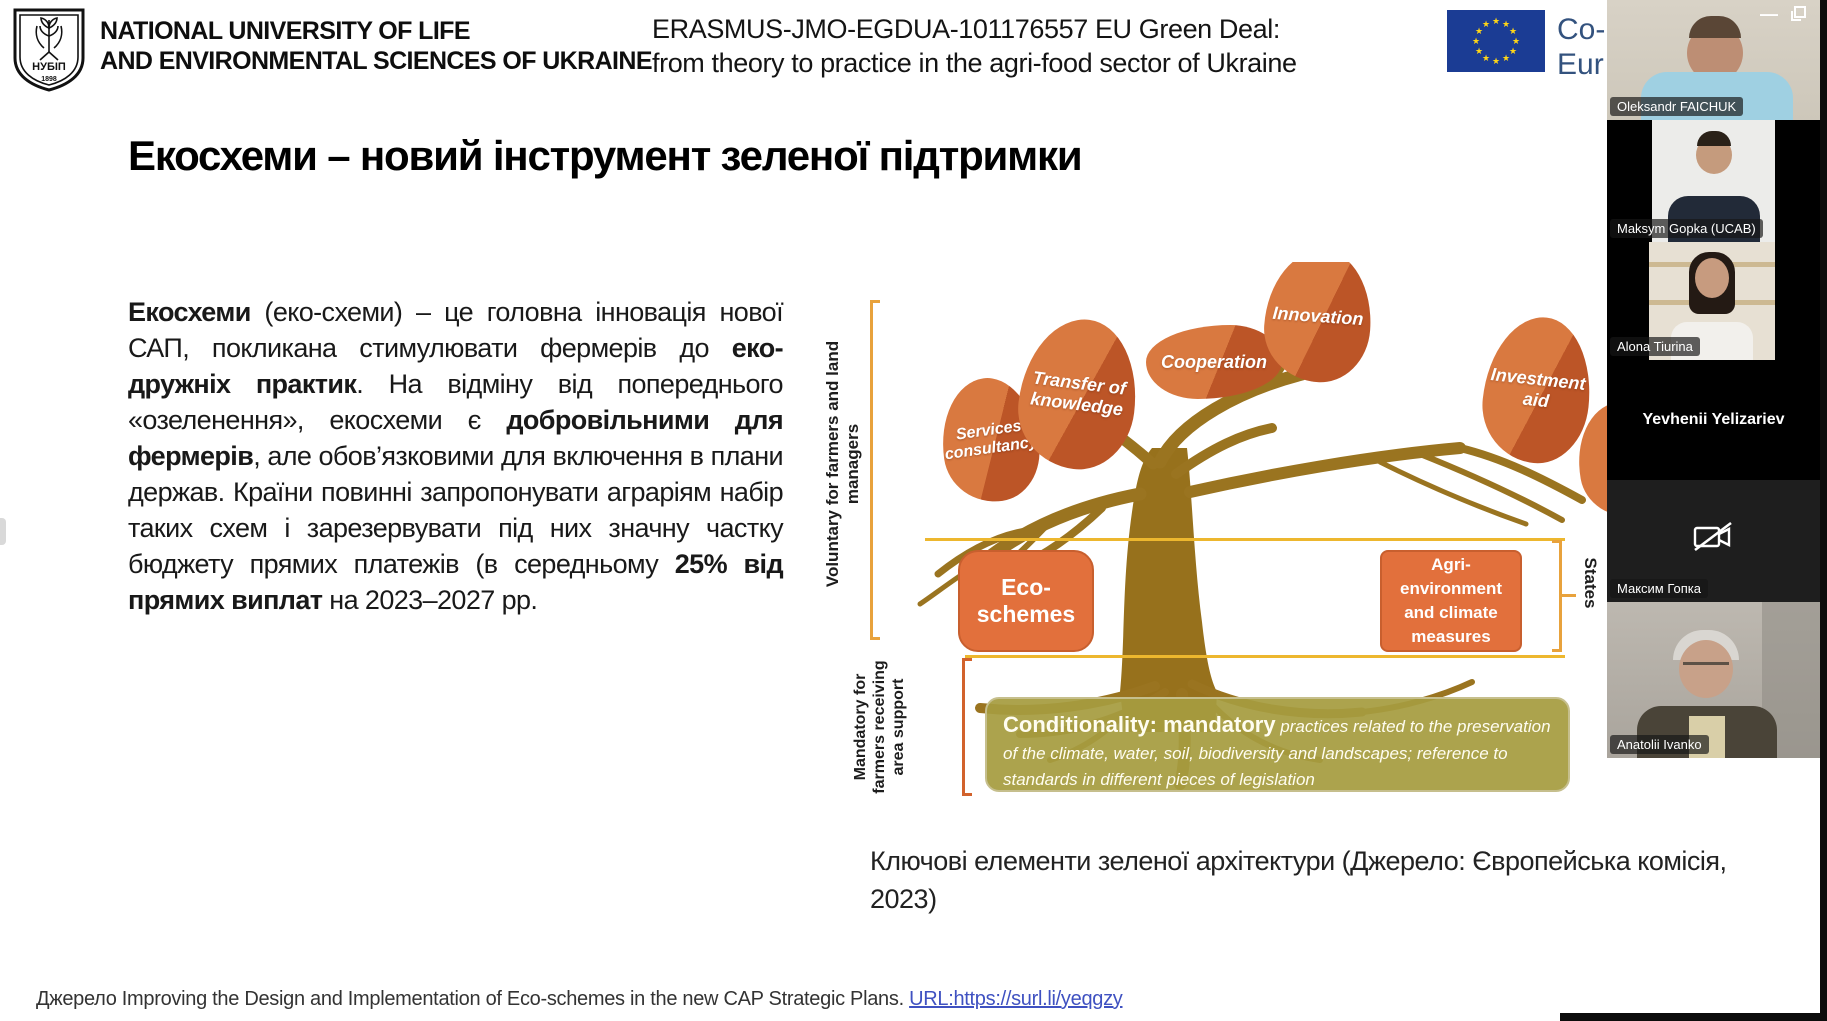 This screenshot has height=1021, width=1827. I want to click on university-name-line2: AND ENVIRONMENTAL SCIENCES OF UKRAINE, so click(376, 61).